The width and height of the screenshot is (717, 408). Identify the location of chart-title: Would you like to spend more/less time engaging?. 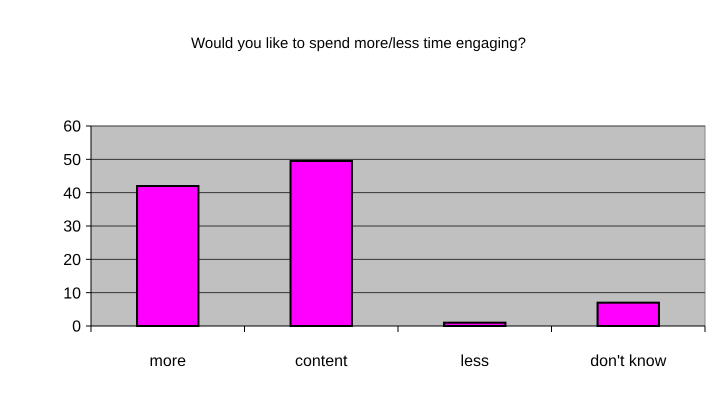
(358, 43).